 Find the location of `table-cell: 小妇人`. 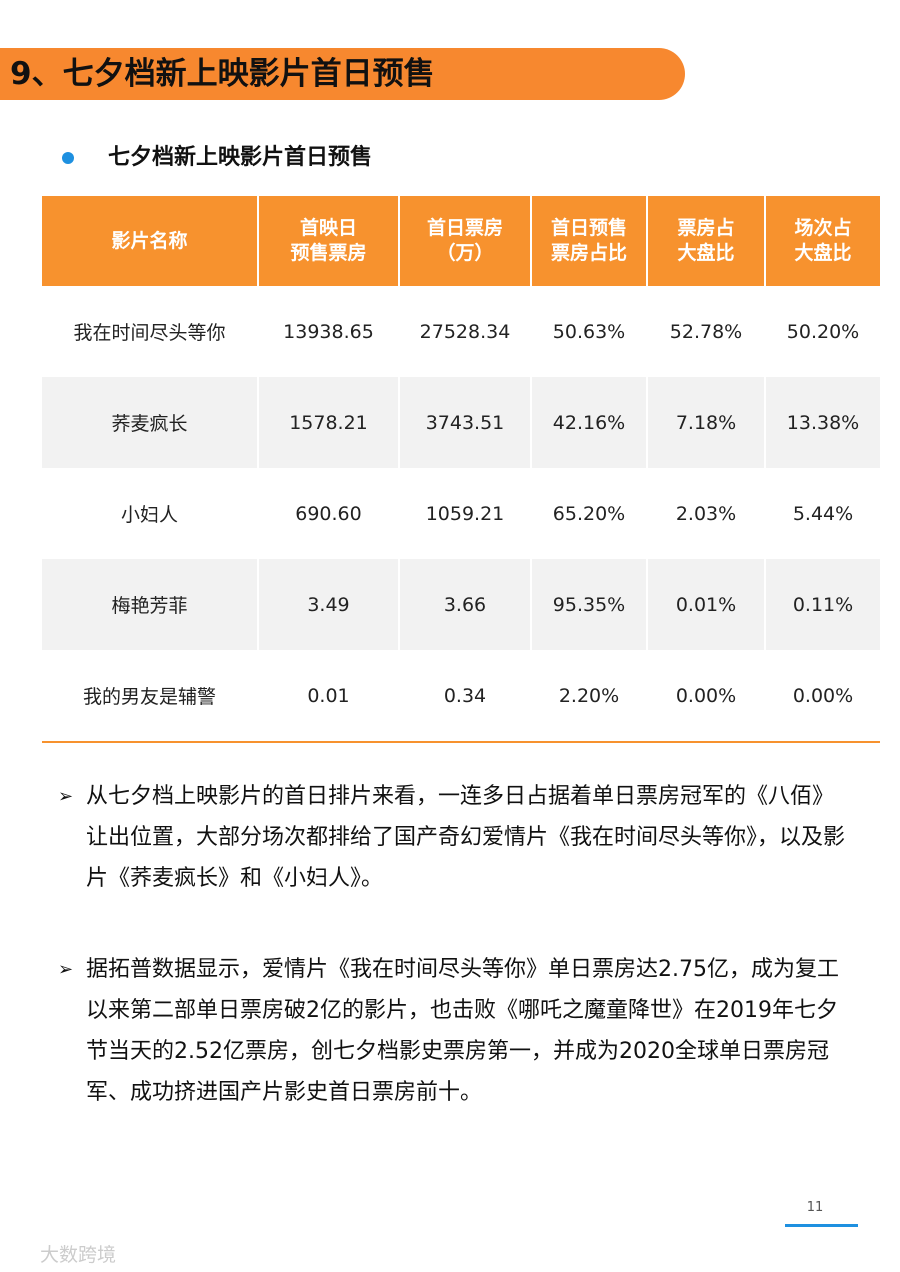

table-cell: 小妇人 is located at coordinates (149, 515).